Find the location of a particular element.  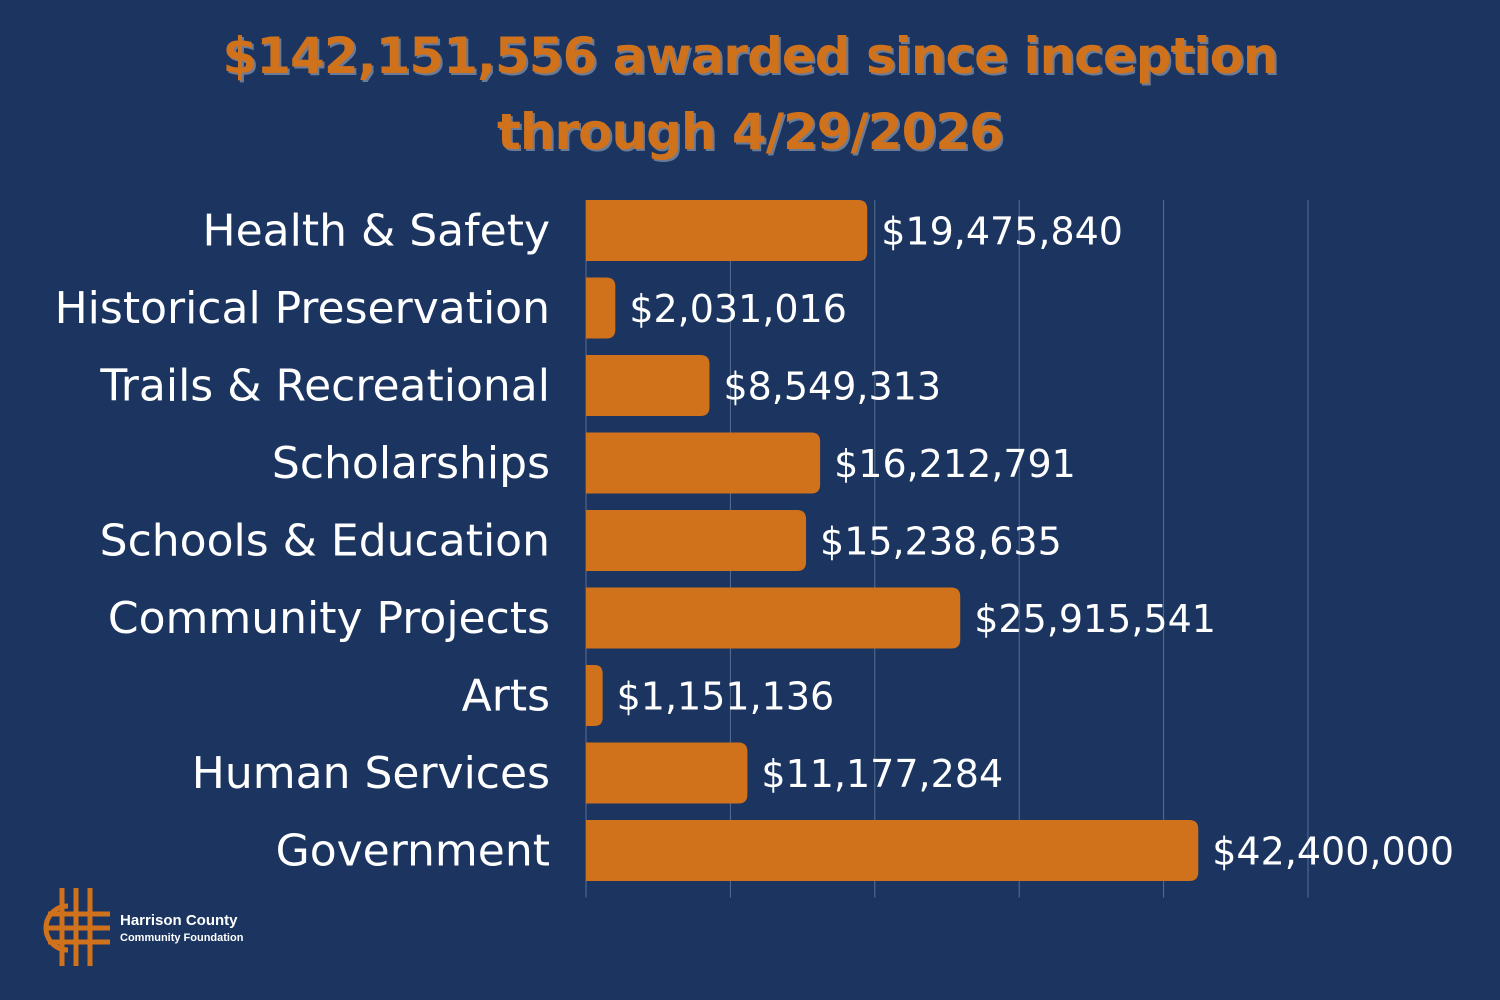

value-label: $15,238,635 is located at coordinates (941, 542).